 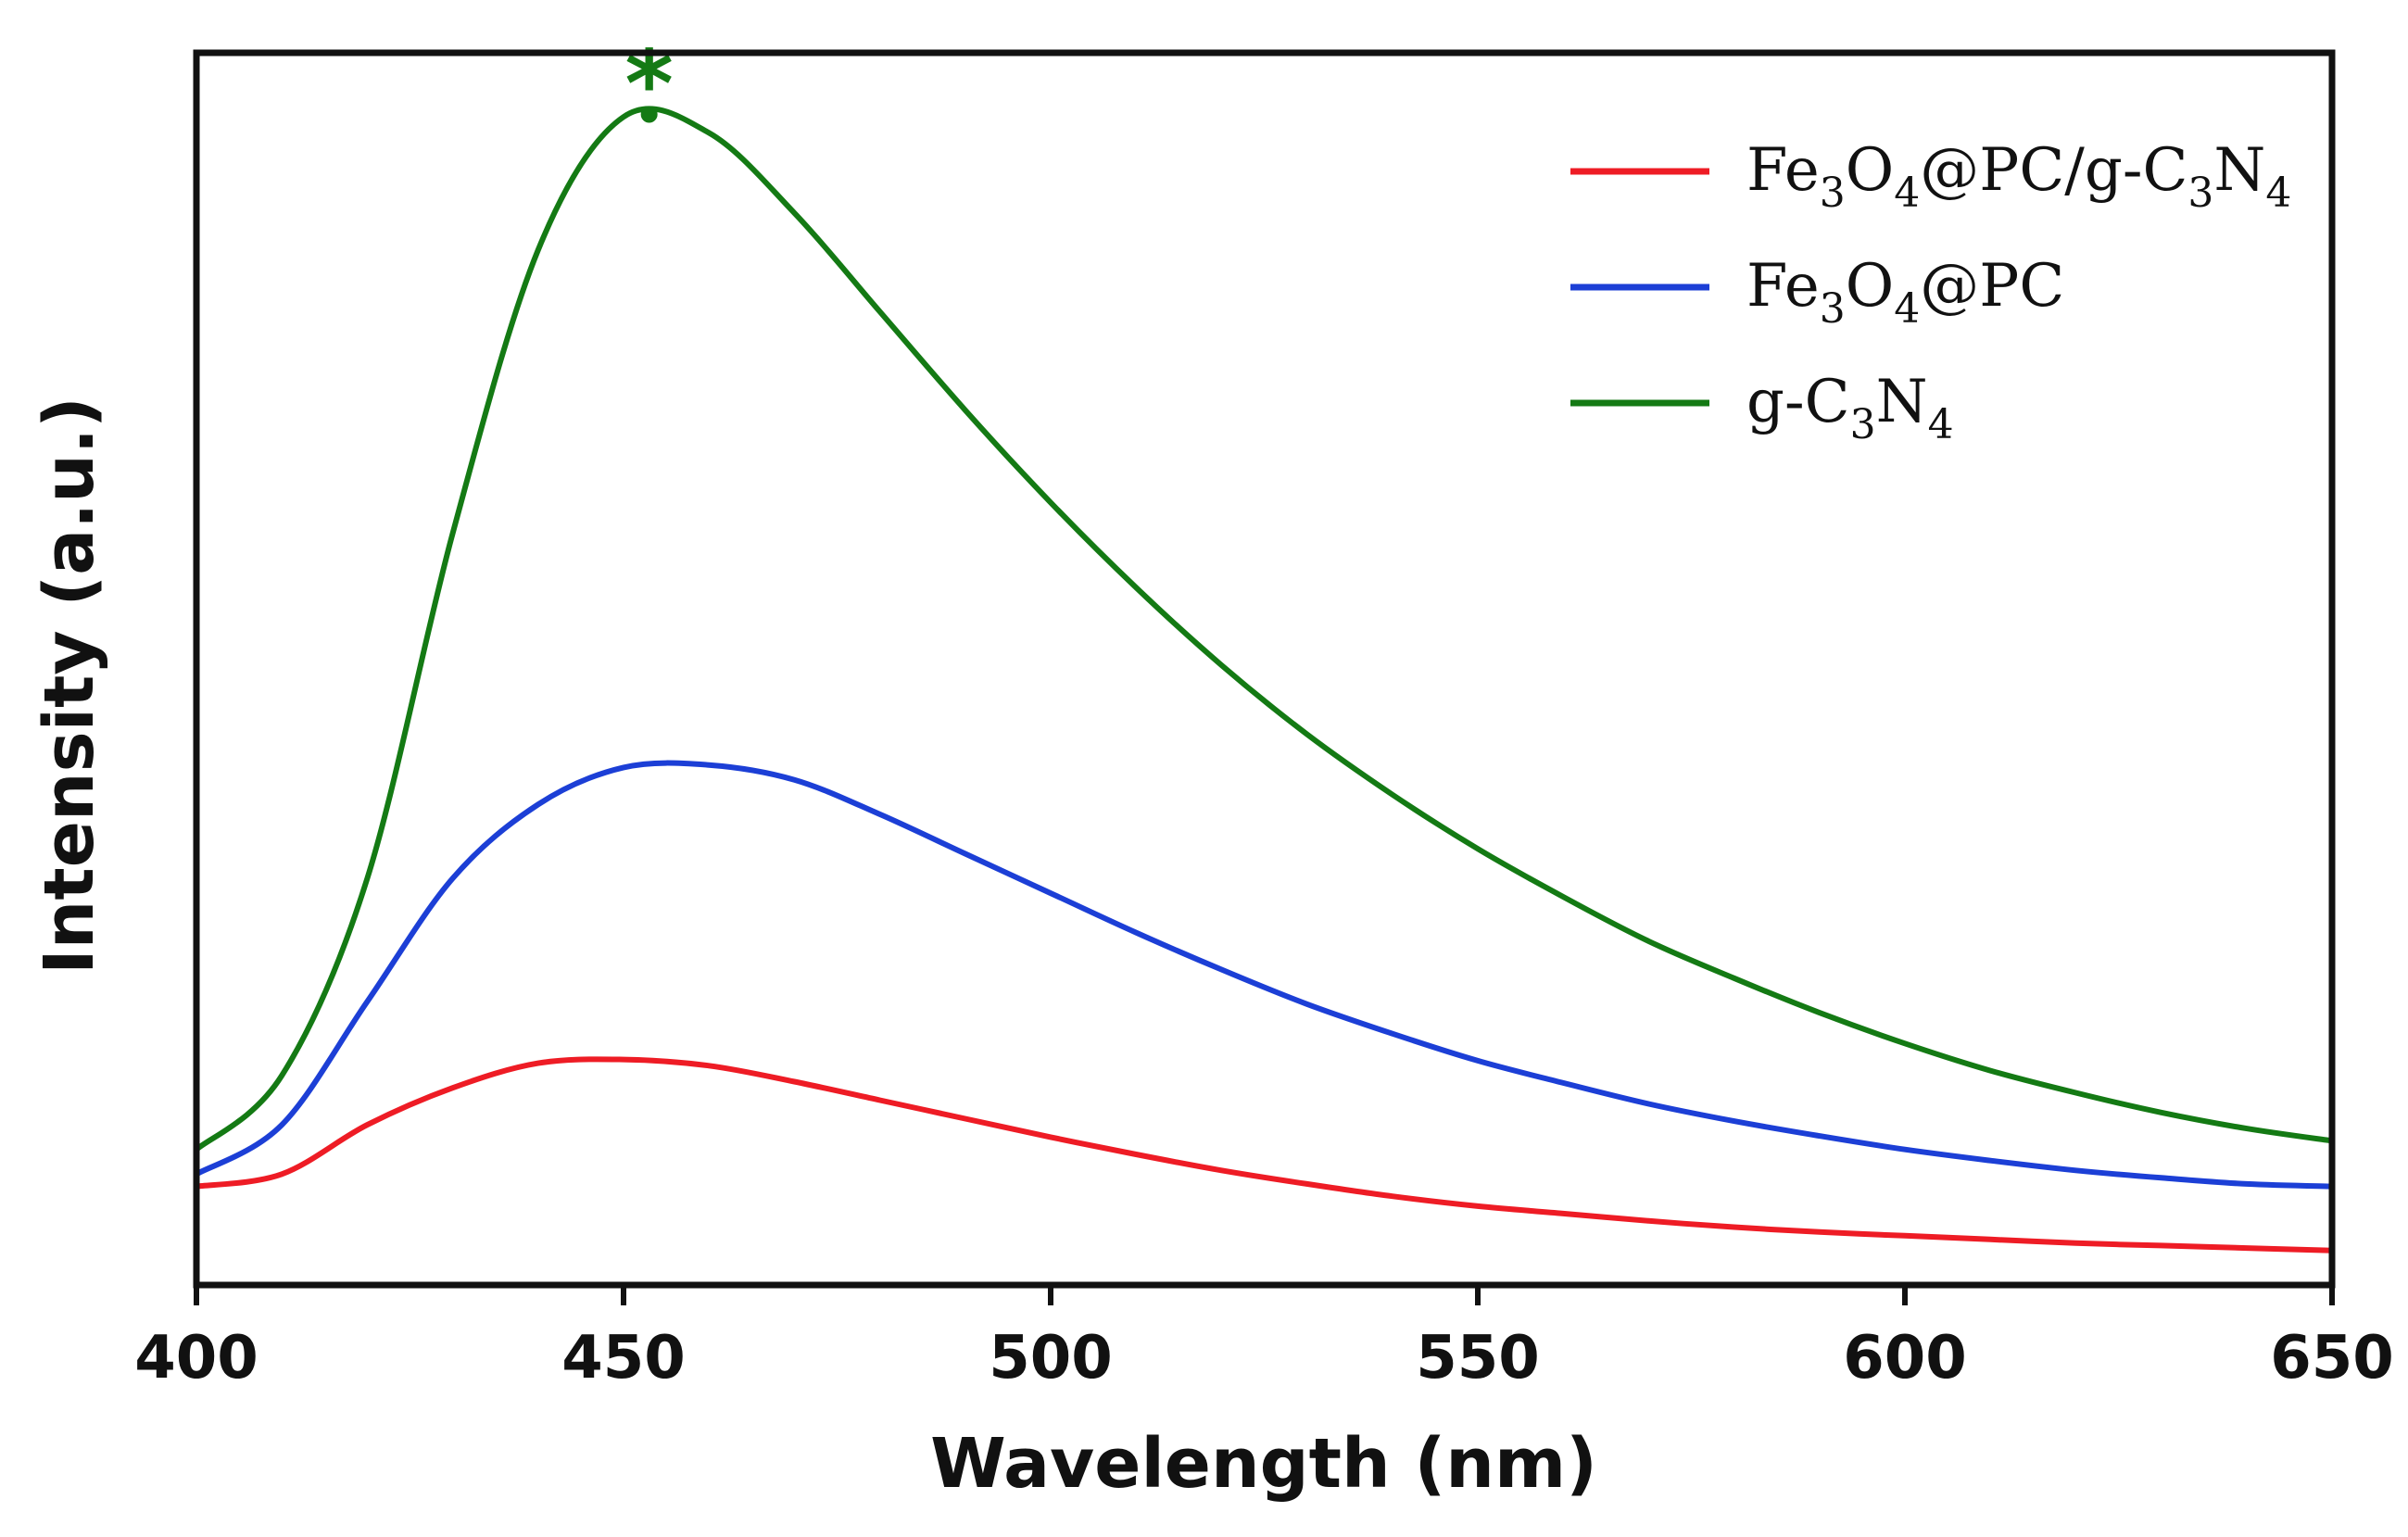 I want to click on x-tick-label: 400, so click(x=196, y=1358).